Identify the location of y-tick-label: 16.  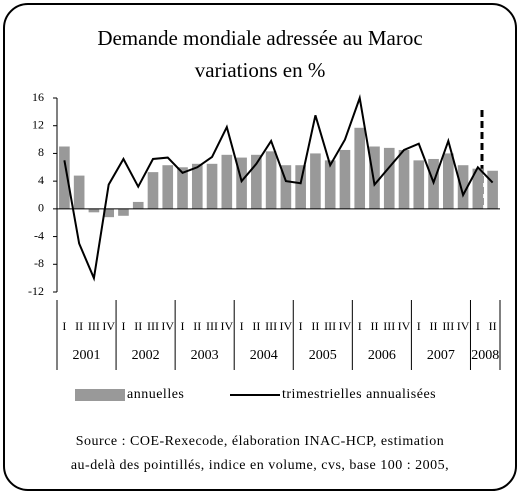
(38, 97).